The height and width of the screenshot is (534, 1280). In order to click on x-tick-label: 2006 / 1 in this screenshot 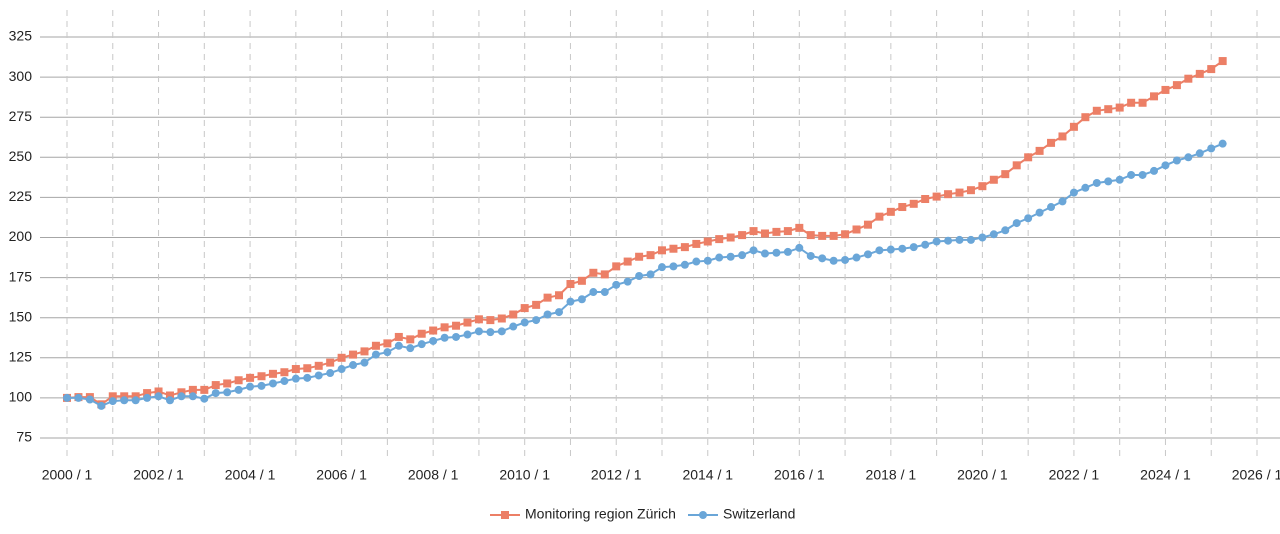, I will do `click(341, 475)`.